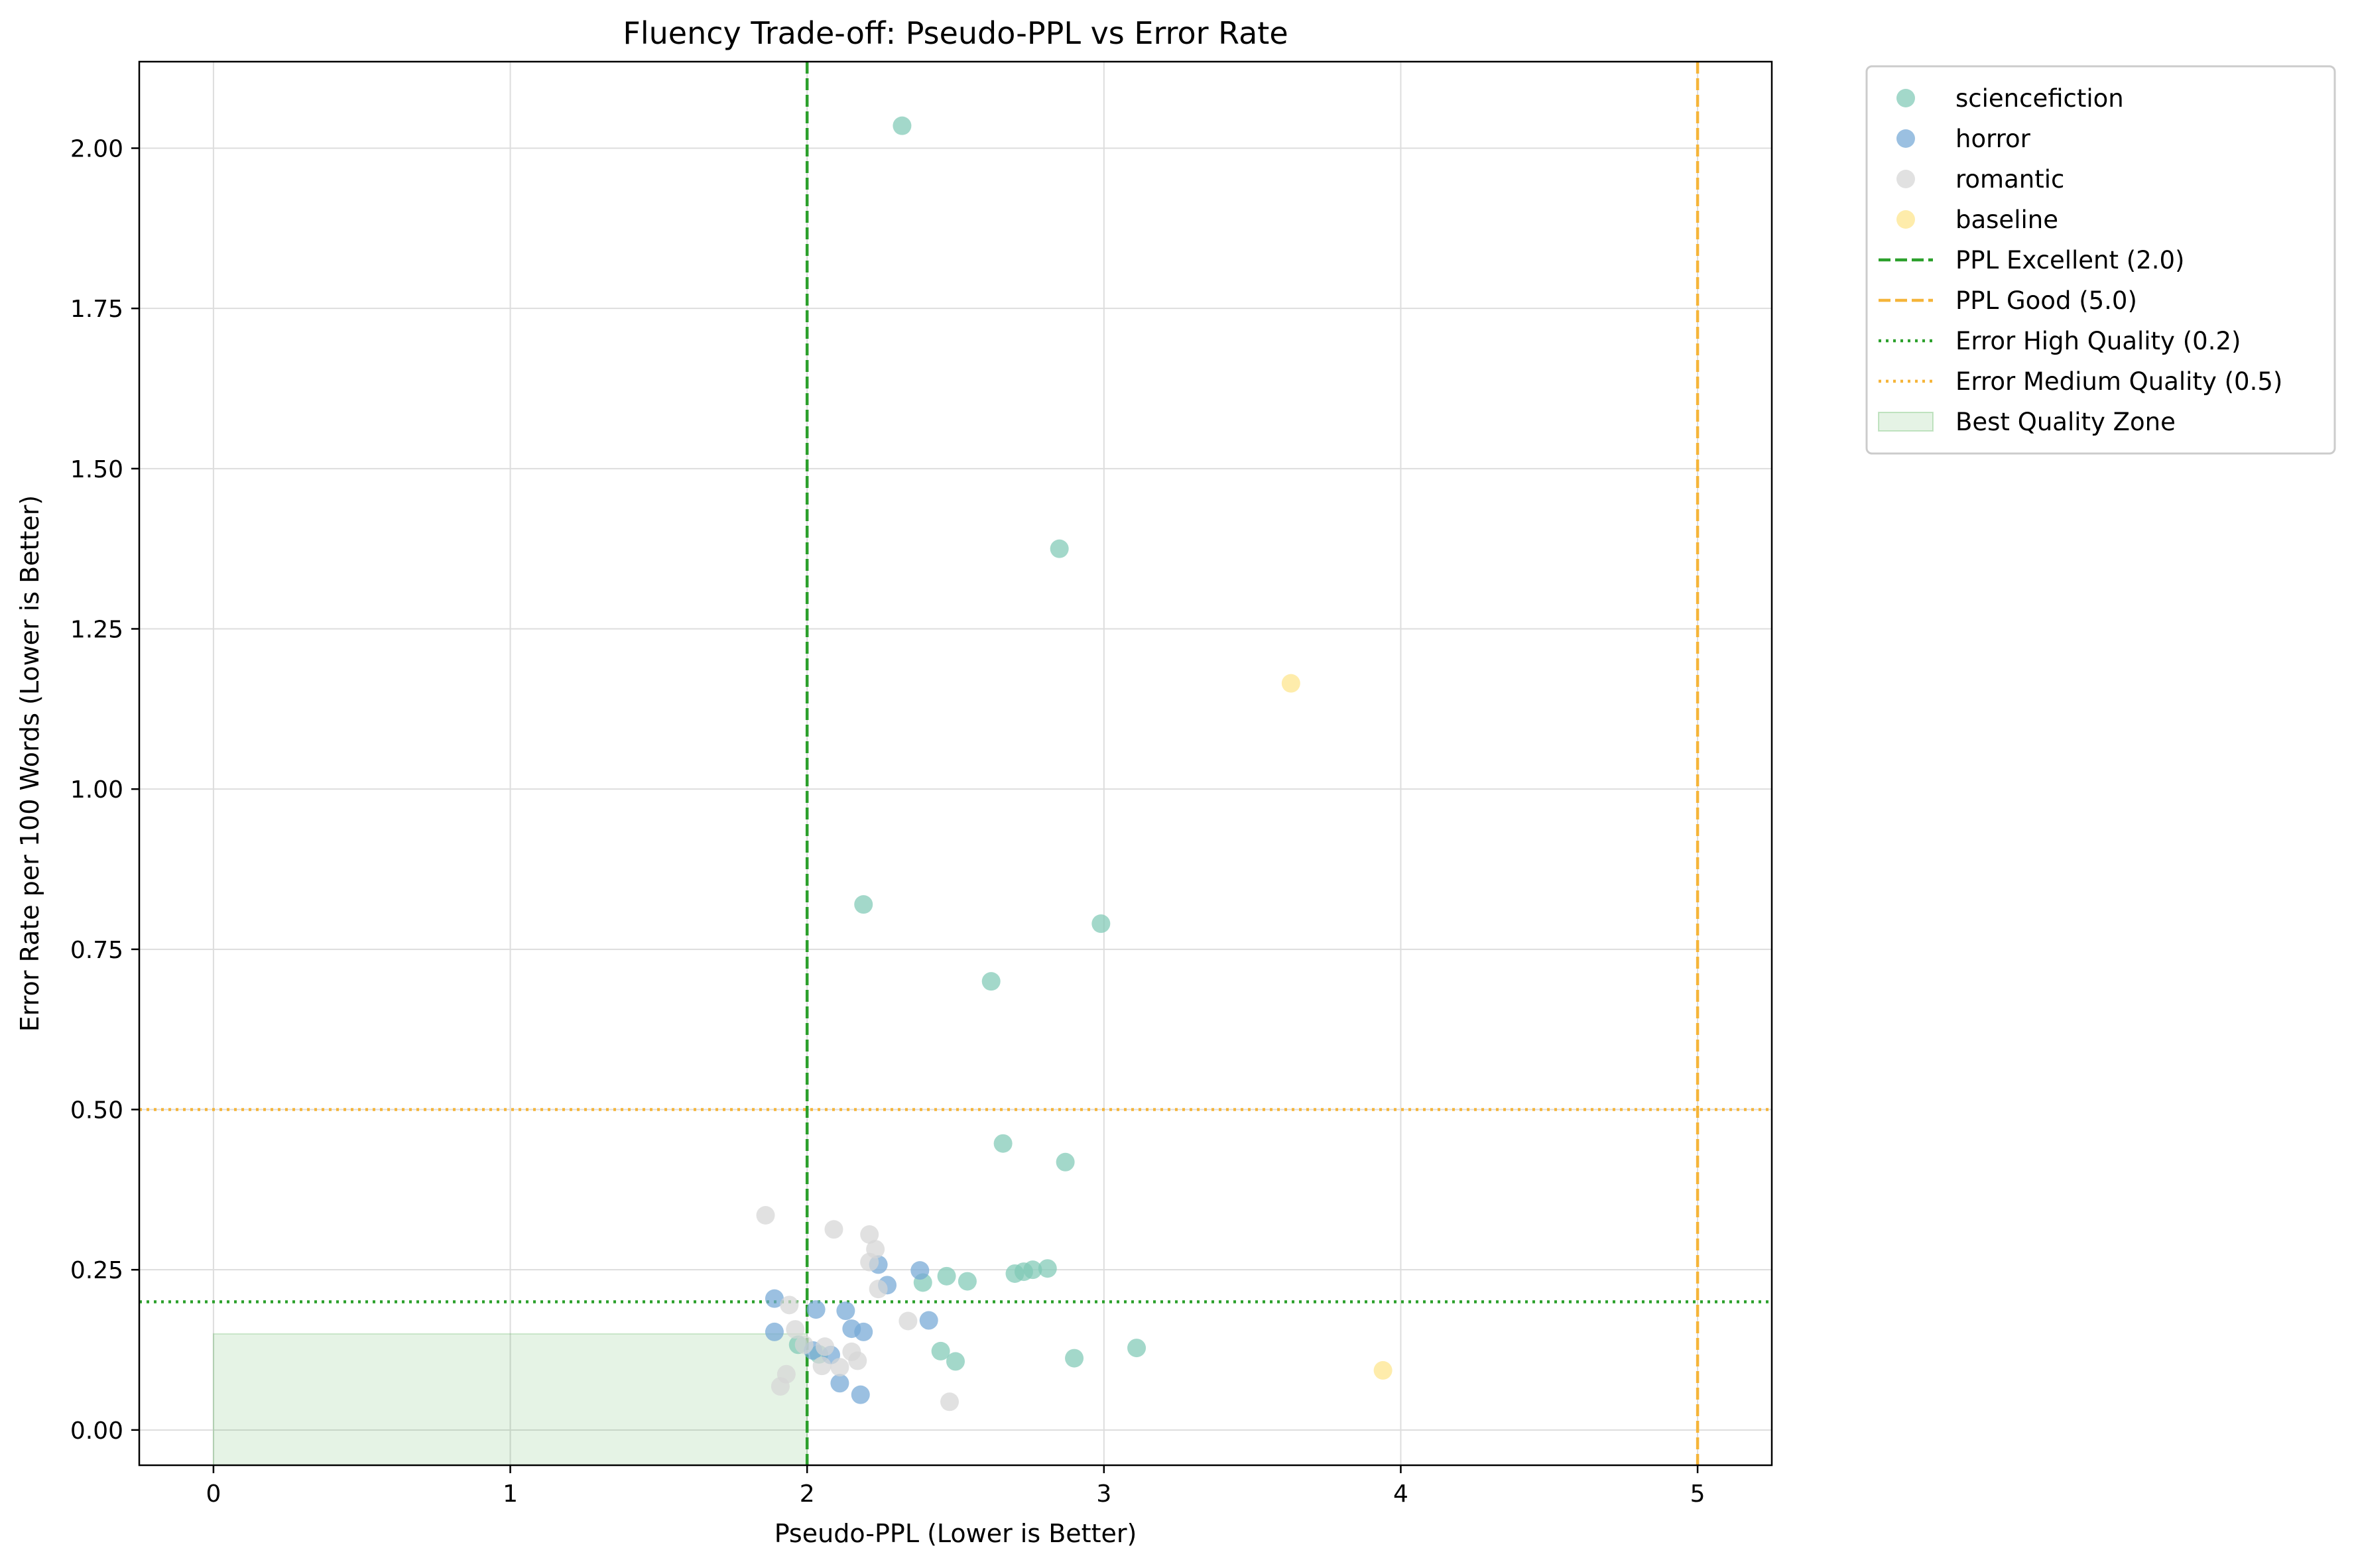 The image size is (2354, 1568). Describe the element at coordinates (96, 149) in the screenshot. I see `y-tick-label-8: 2.00` at that location.